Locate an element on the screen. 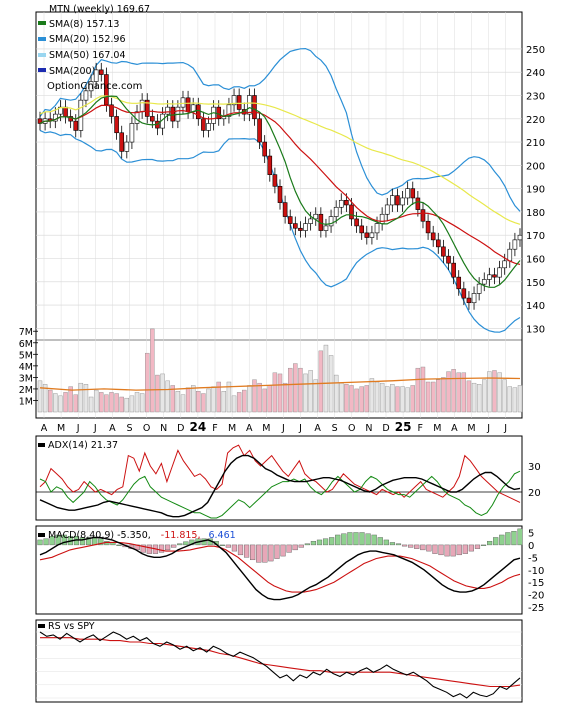 The height and width of the screenshot is (706, 566). x-tick-label: N is located at coordinates (163, 428).